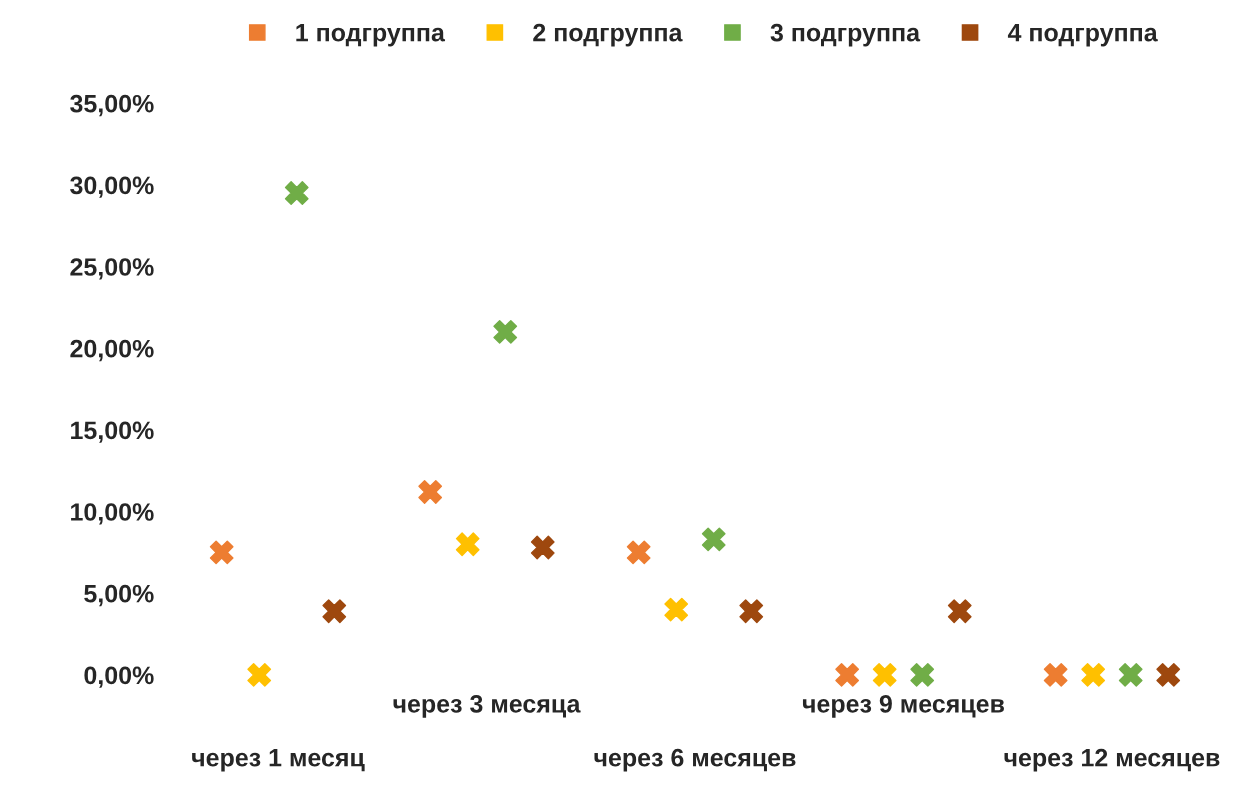  Describe the element at coordinates (608, 35) in the screenshot. I see `legend-label: 2 подгруппа` at that location.